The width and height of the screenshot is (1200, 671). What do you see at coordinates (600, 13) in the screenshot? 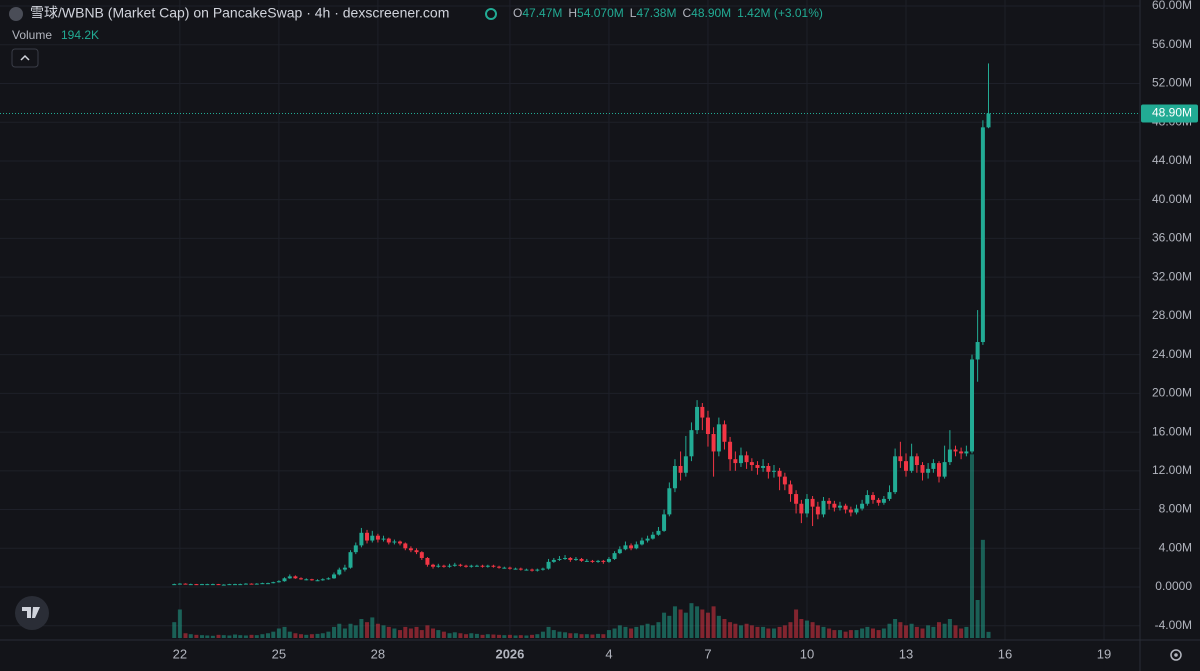
I see `ohlc-value: 54.070M` at bounding box center [600, 13].